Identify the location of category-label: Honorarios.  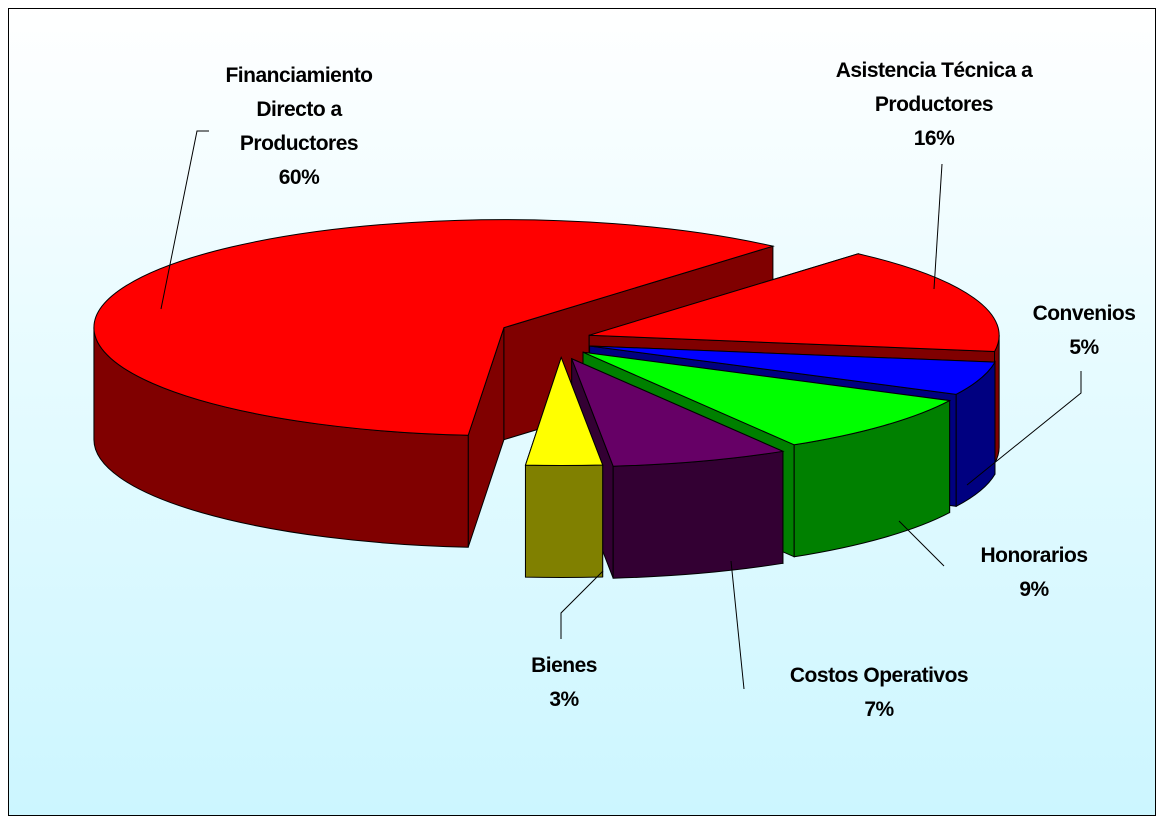
(1034, 555).